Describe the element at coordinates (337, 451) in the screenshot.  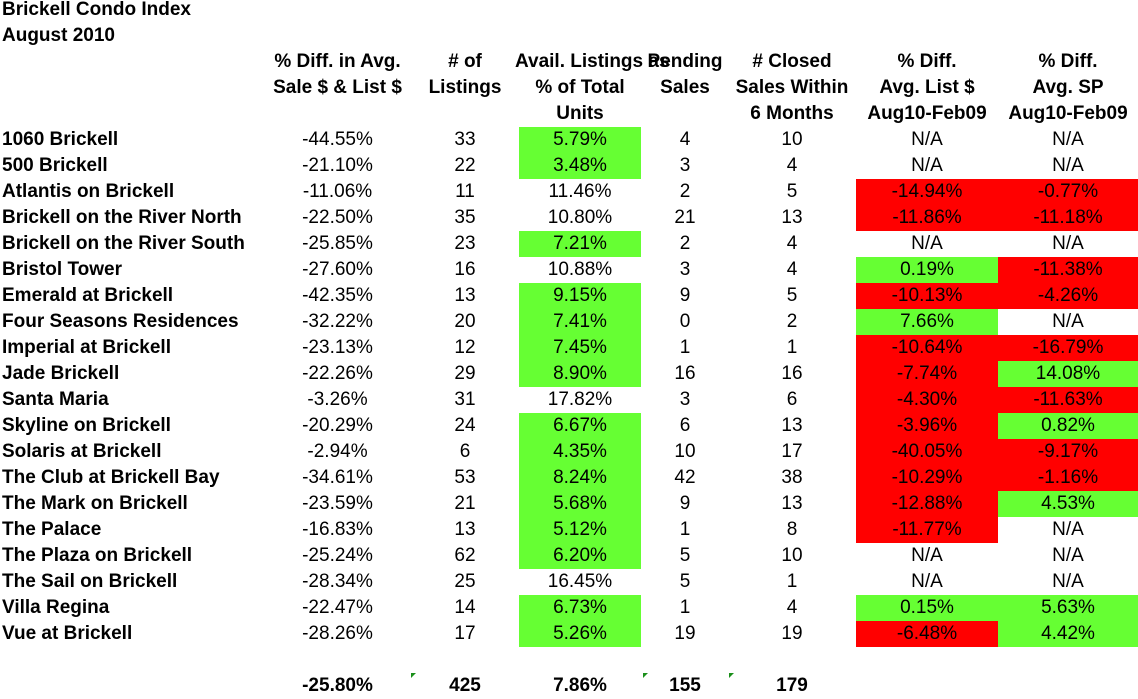
I see `diff-sale-list-cell: -2.94%` at that location.